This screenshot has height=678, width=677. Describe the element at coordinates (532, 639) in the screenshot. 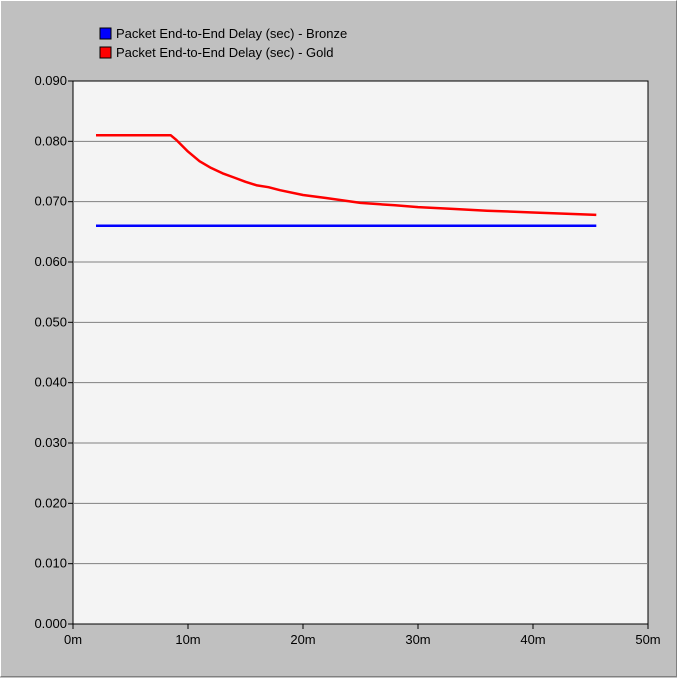

I see `x-tick-label-4: 40m` at that location.